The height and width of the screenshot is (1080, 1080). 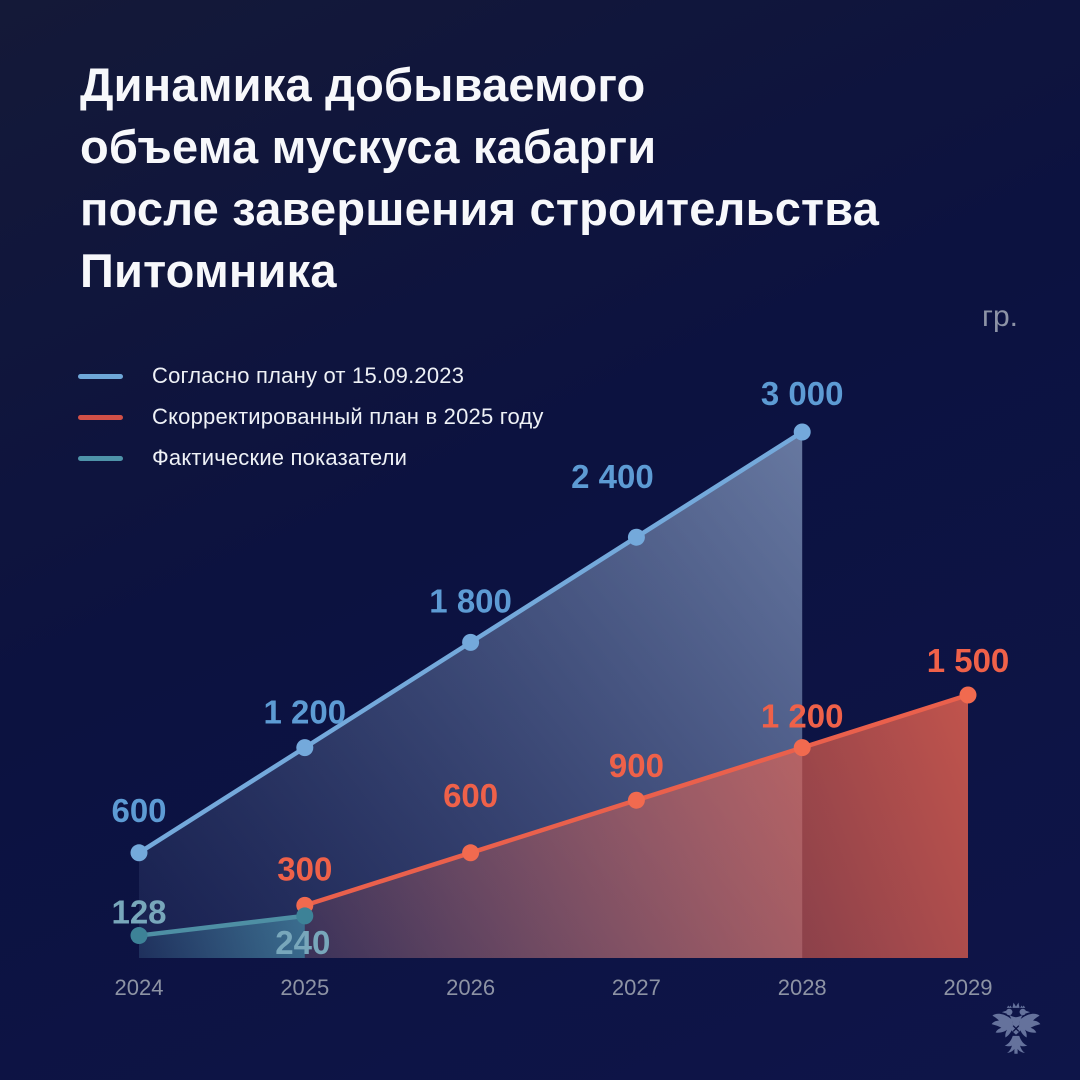 I want to click on page-title-line-2: объема мускуса кабарги, so click(x=368, y=146).